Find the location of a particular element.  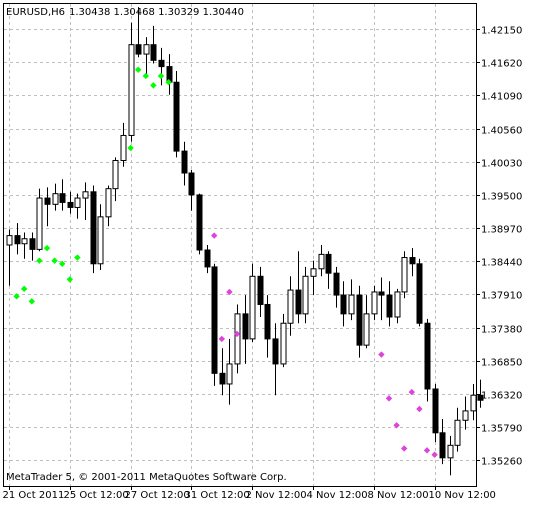

x-tick-label: 10 Nov 12:00 is located at coordinates (462, 495).